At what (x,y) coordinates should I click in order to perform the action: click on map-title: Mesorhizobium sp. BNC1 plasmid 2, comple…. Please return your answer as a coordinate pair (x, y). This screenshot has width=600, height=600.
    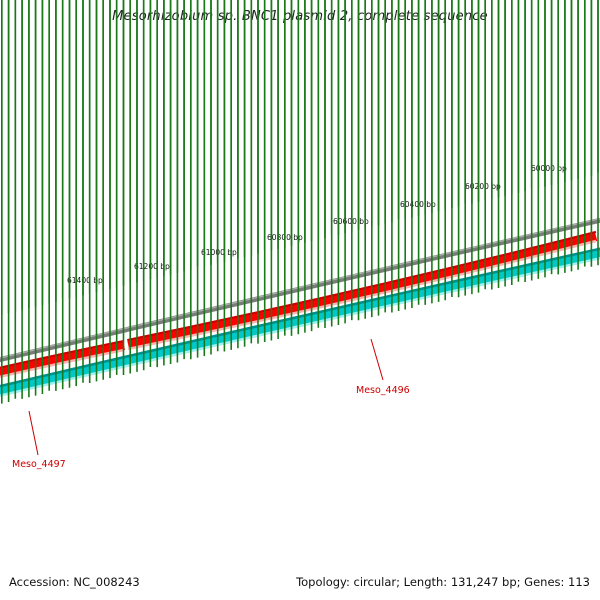
    Looking at the image, I should click on (300, 16).